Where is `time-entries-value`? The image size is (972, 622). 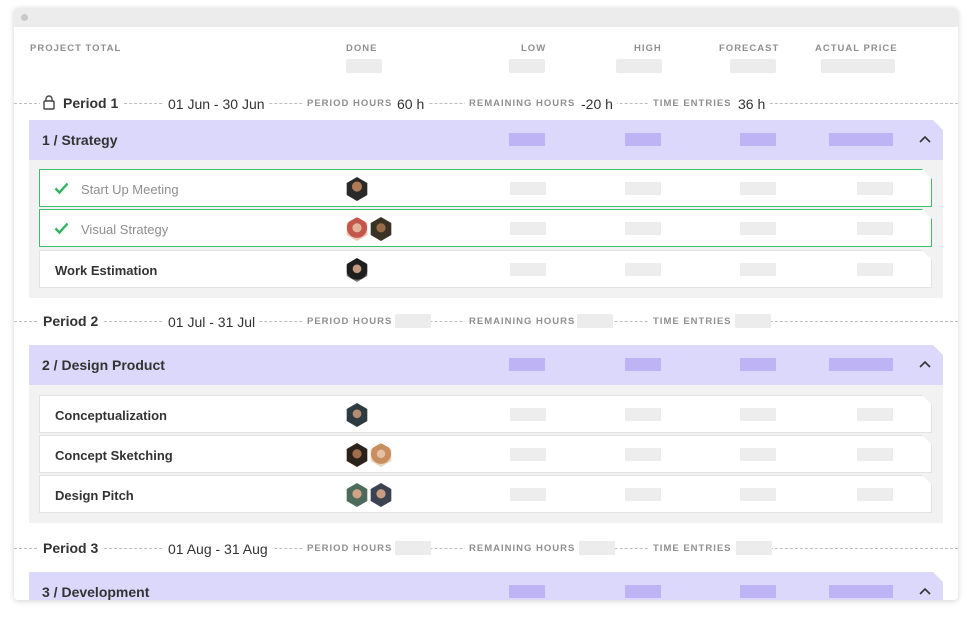 time-entries-value is located at coordinates (754, 548).